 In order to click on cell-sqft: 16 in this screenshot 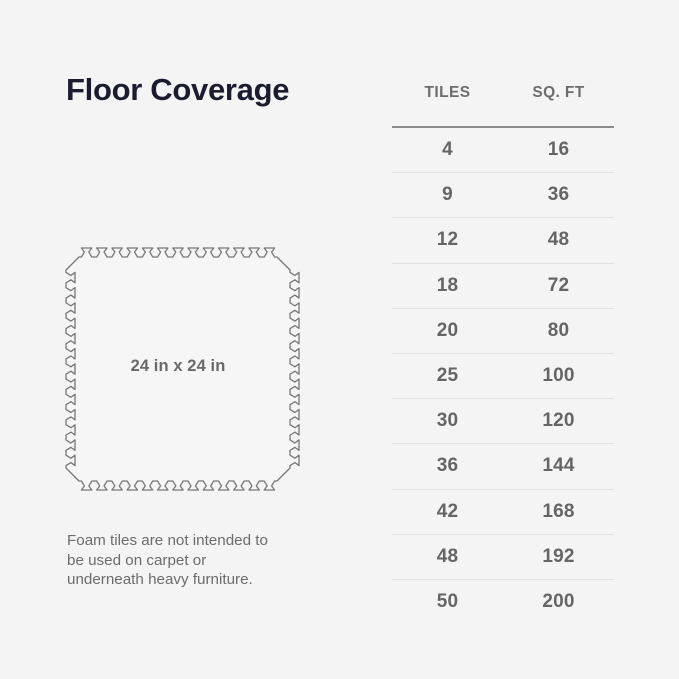, I will do `click(558, 150)`.